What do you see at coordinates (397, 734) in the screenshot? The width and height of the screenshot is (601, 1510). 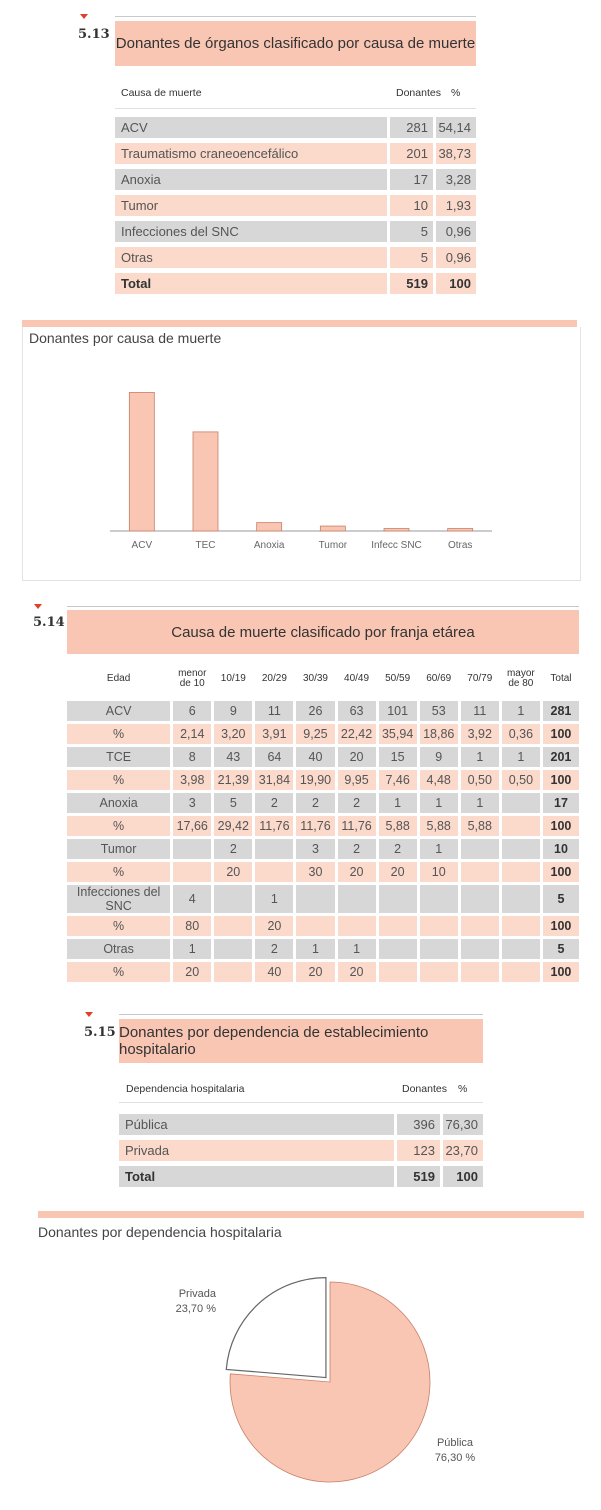 I see `table-cell: 35,94` at bounding box center [397, 734].